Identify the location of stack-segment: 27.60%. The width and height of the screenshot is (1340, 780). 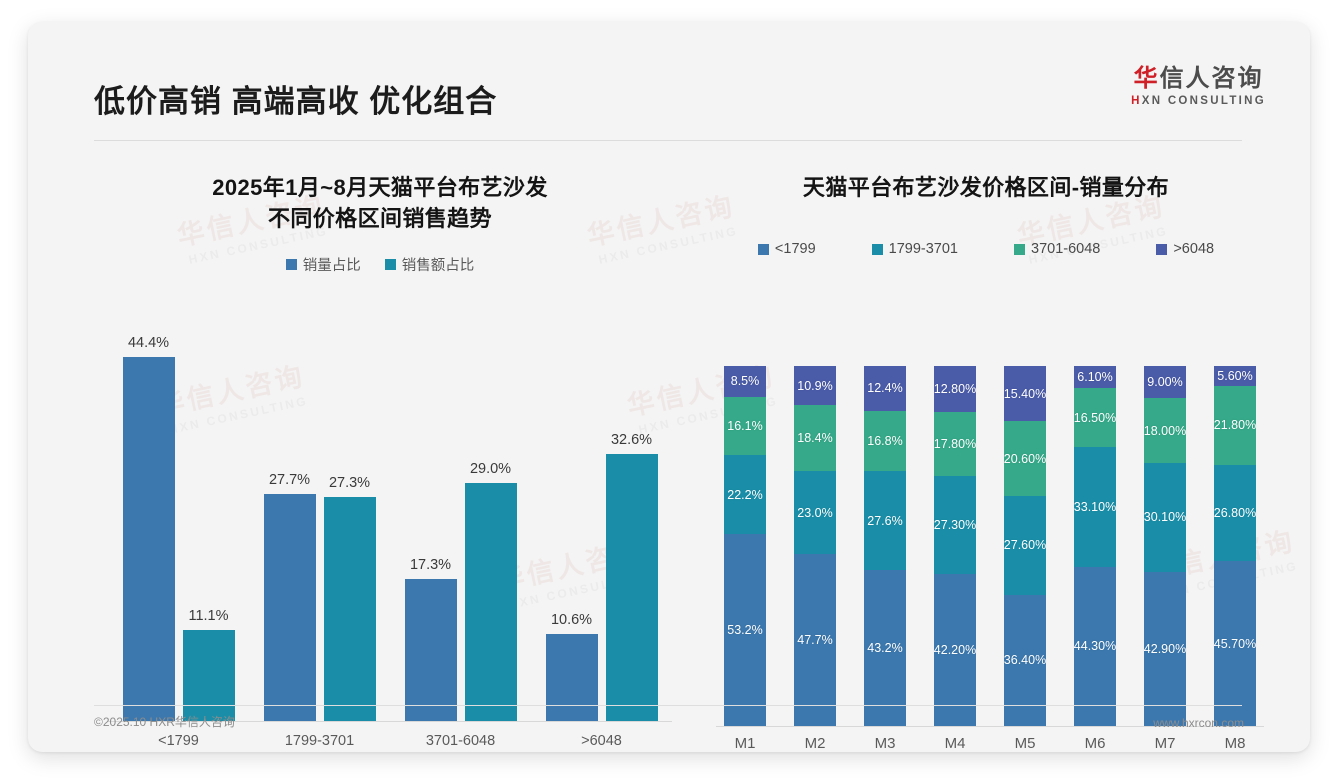
(1025, 545).